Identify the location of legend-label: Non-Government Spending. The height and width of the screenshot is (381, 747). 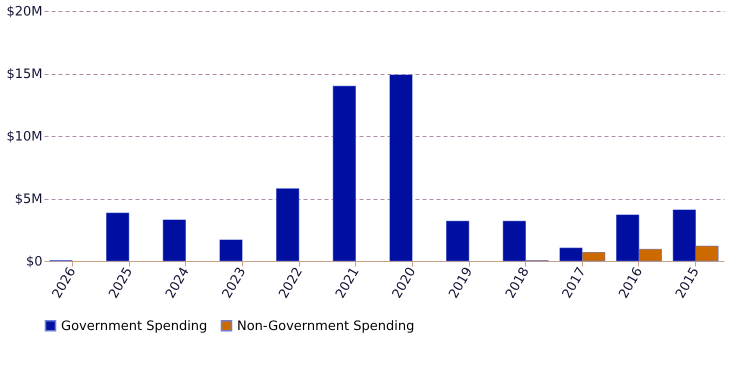
(325, 326).